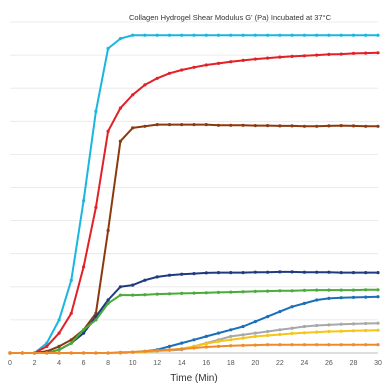 The image size is (386, 386). Describe the element at coordinates (182, 363) in the screenshot. I see `x-tick-label: 14` at that location.